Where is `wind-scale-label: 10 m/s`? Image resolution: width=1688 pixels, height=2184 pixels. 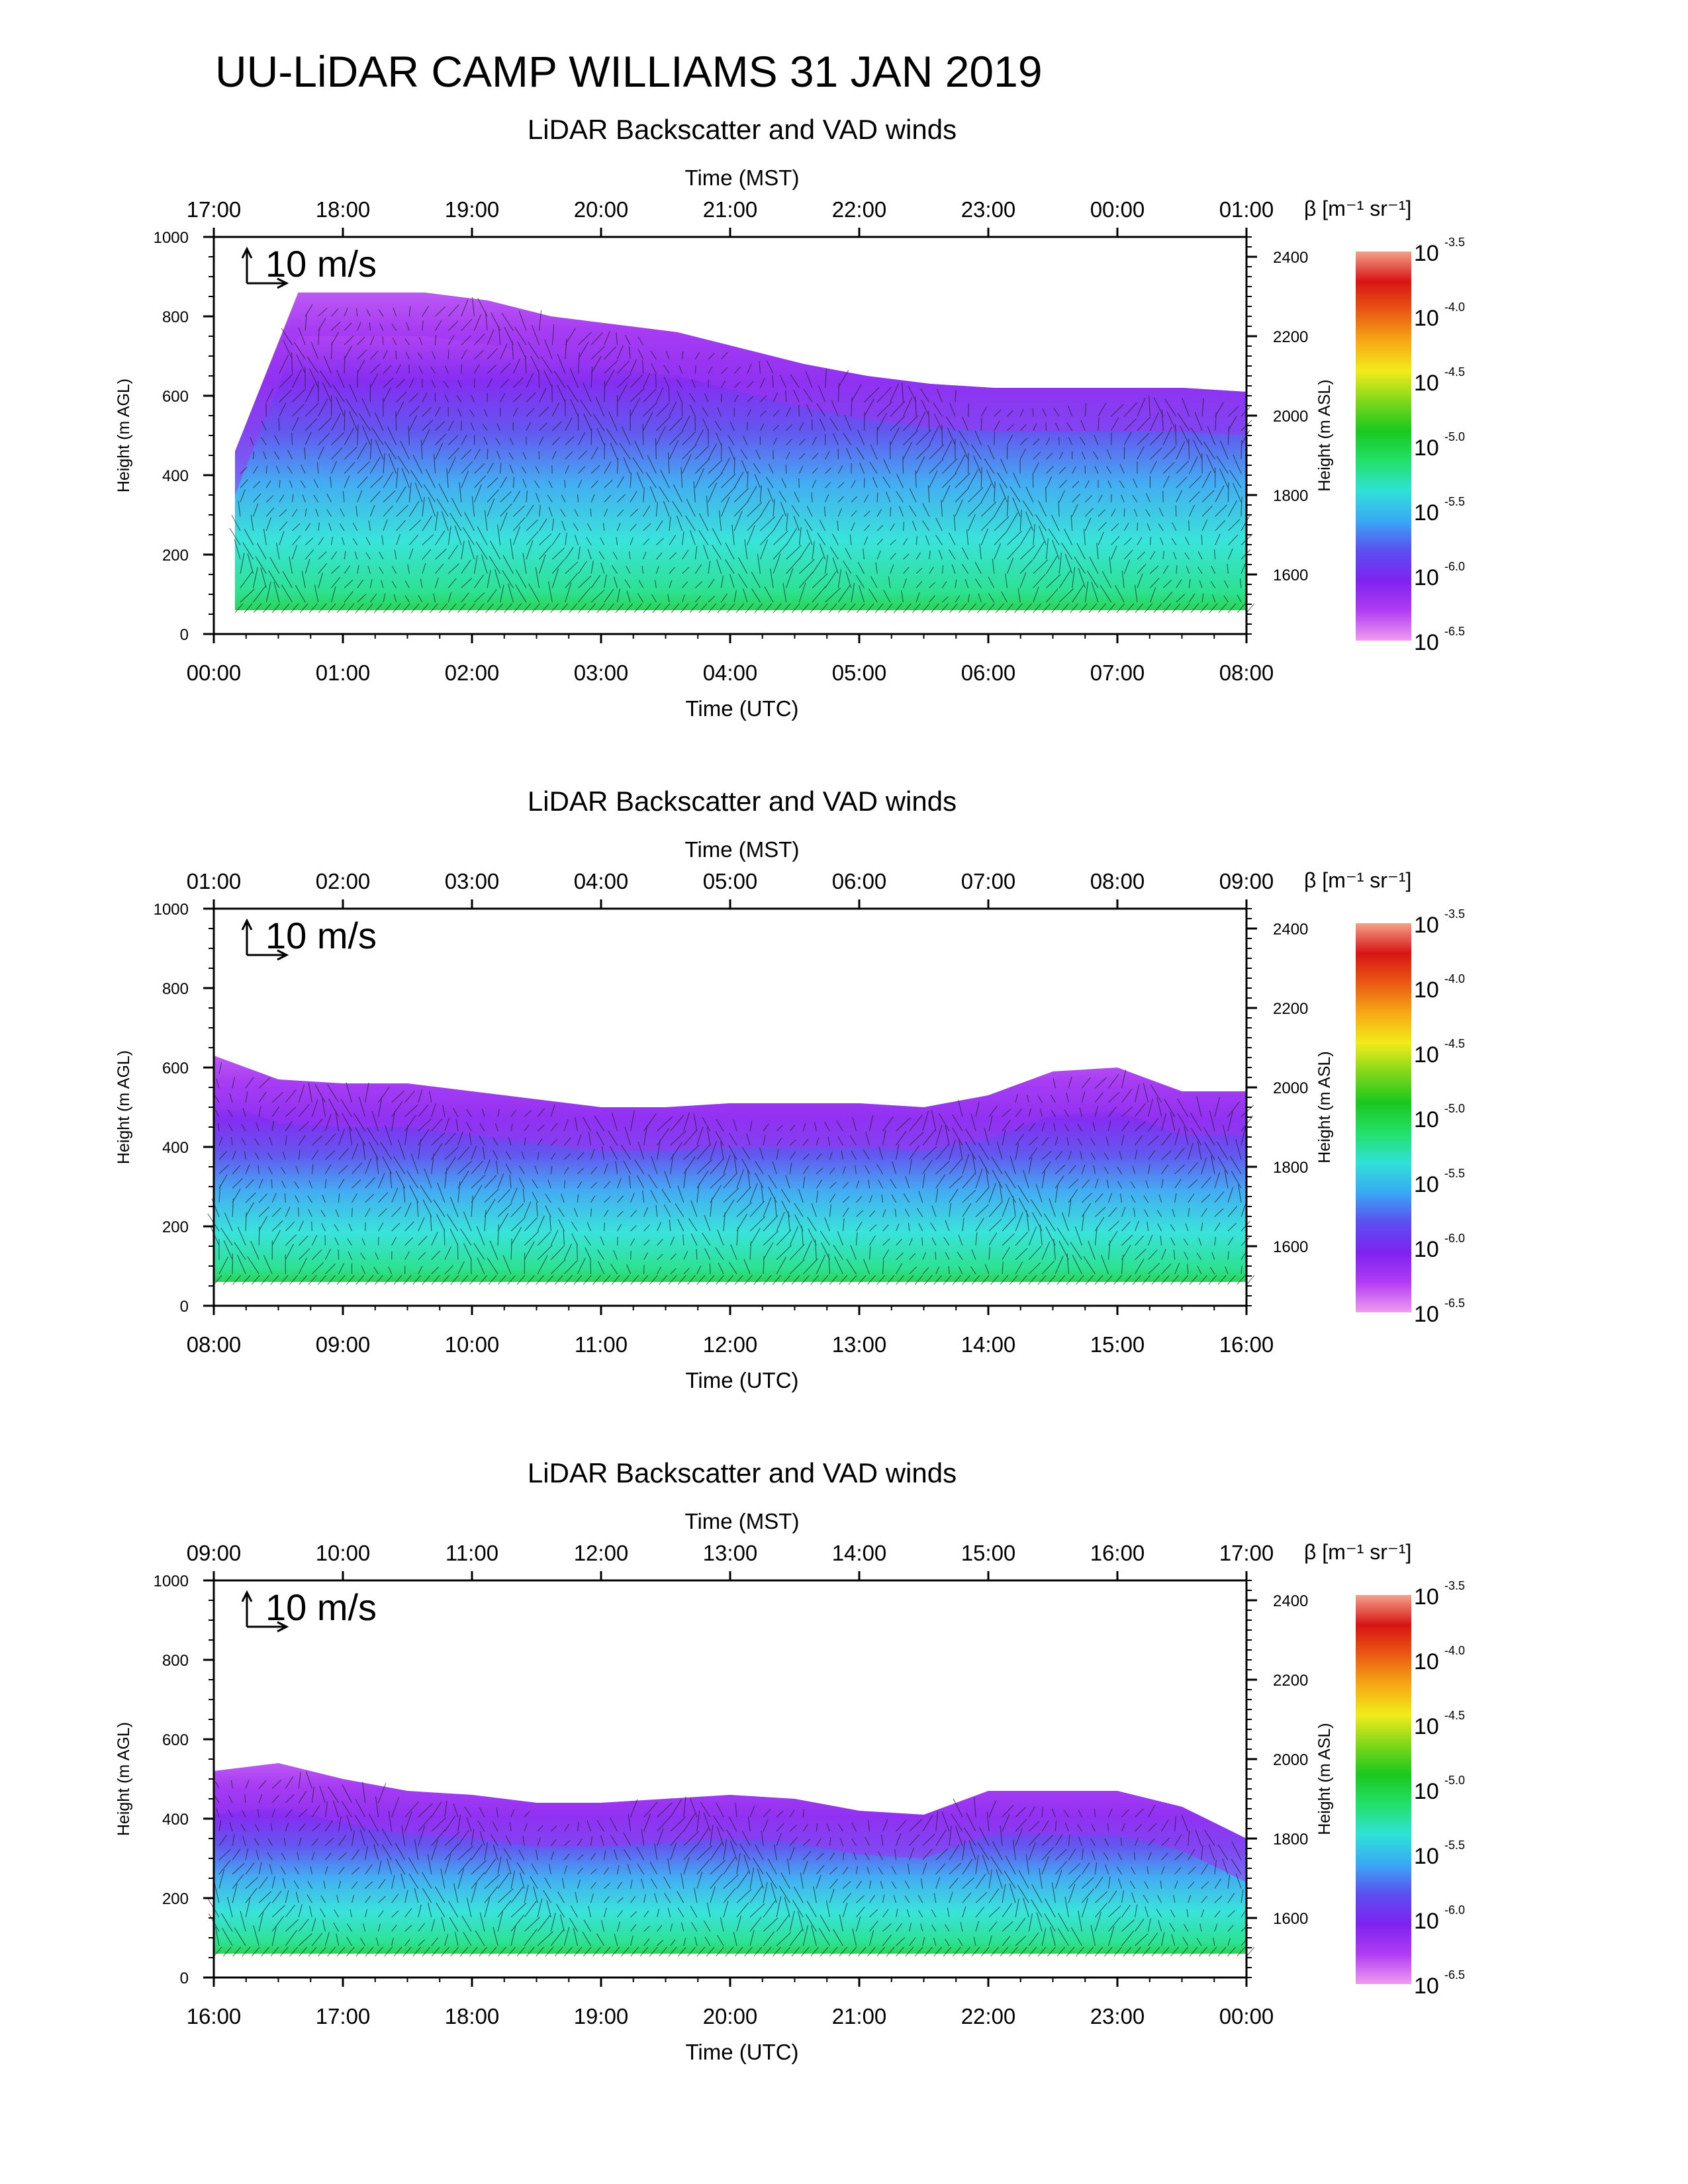
wind-scale-label: 10 m/s is located at coordinates (321, 1607).